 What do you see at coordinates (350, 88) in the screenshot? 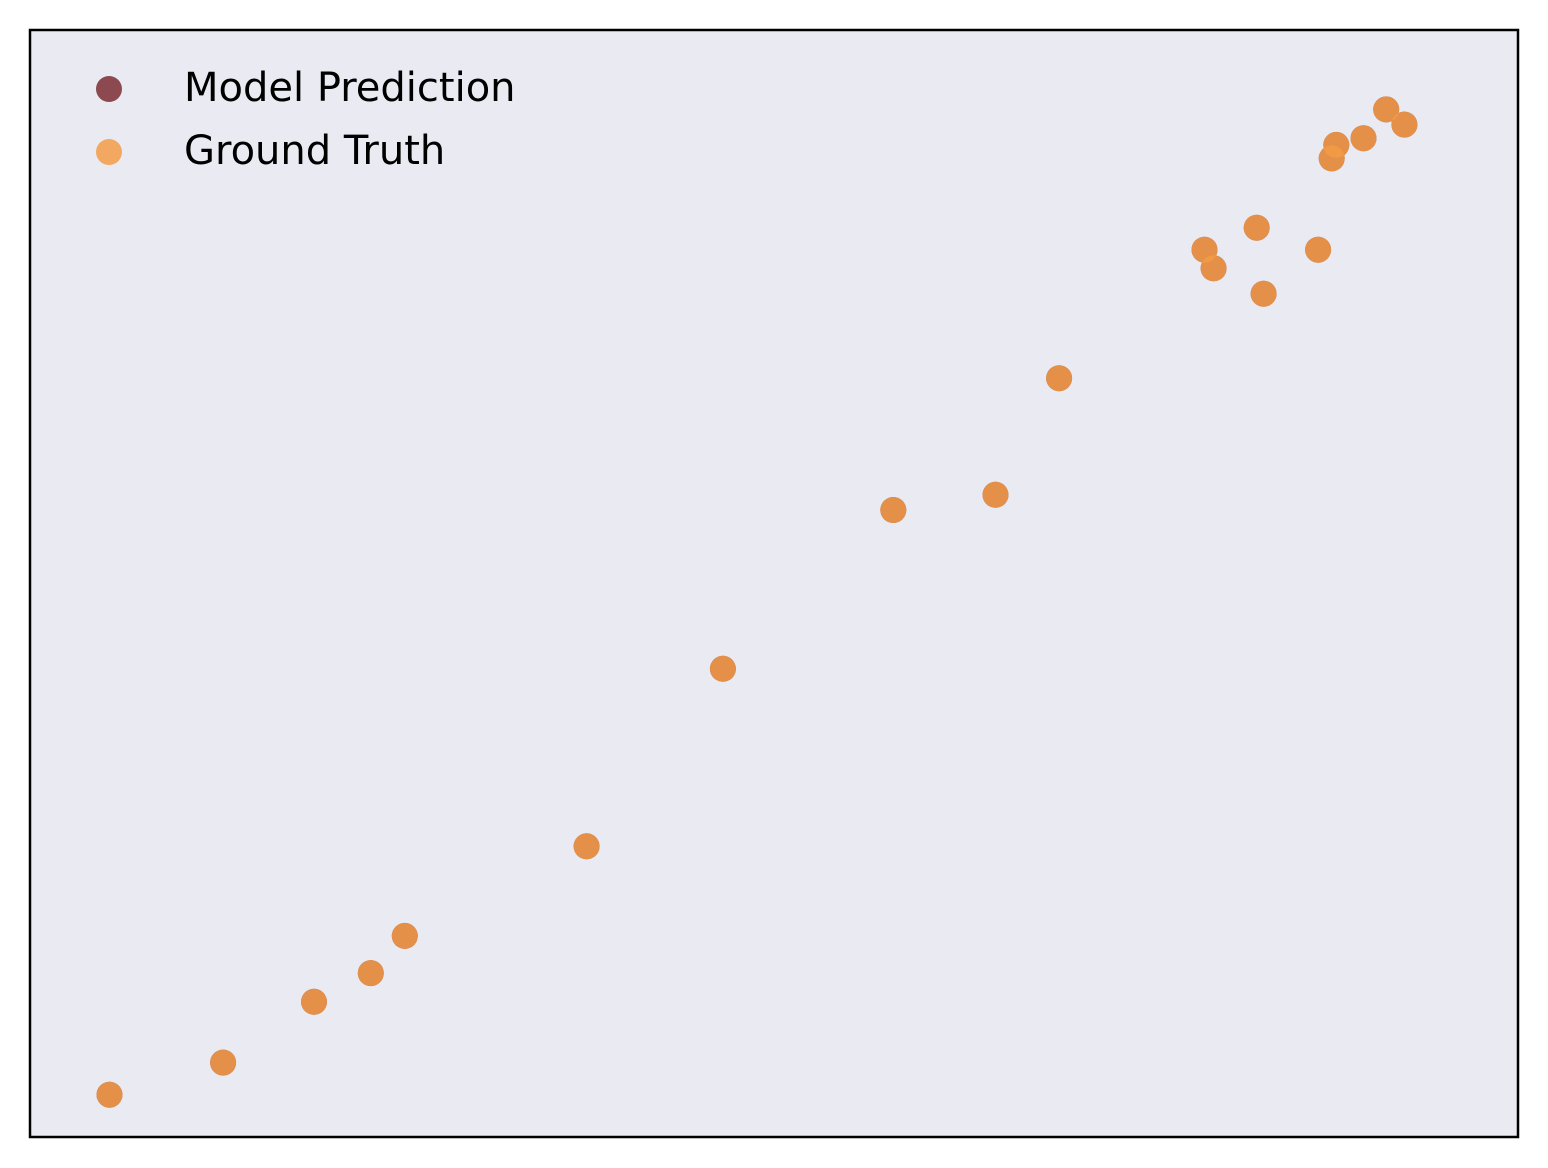
I see `legend-label-model-prediction: Model Prediction` at bounding box center [350, 88].